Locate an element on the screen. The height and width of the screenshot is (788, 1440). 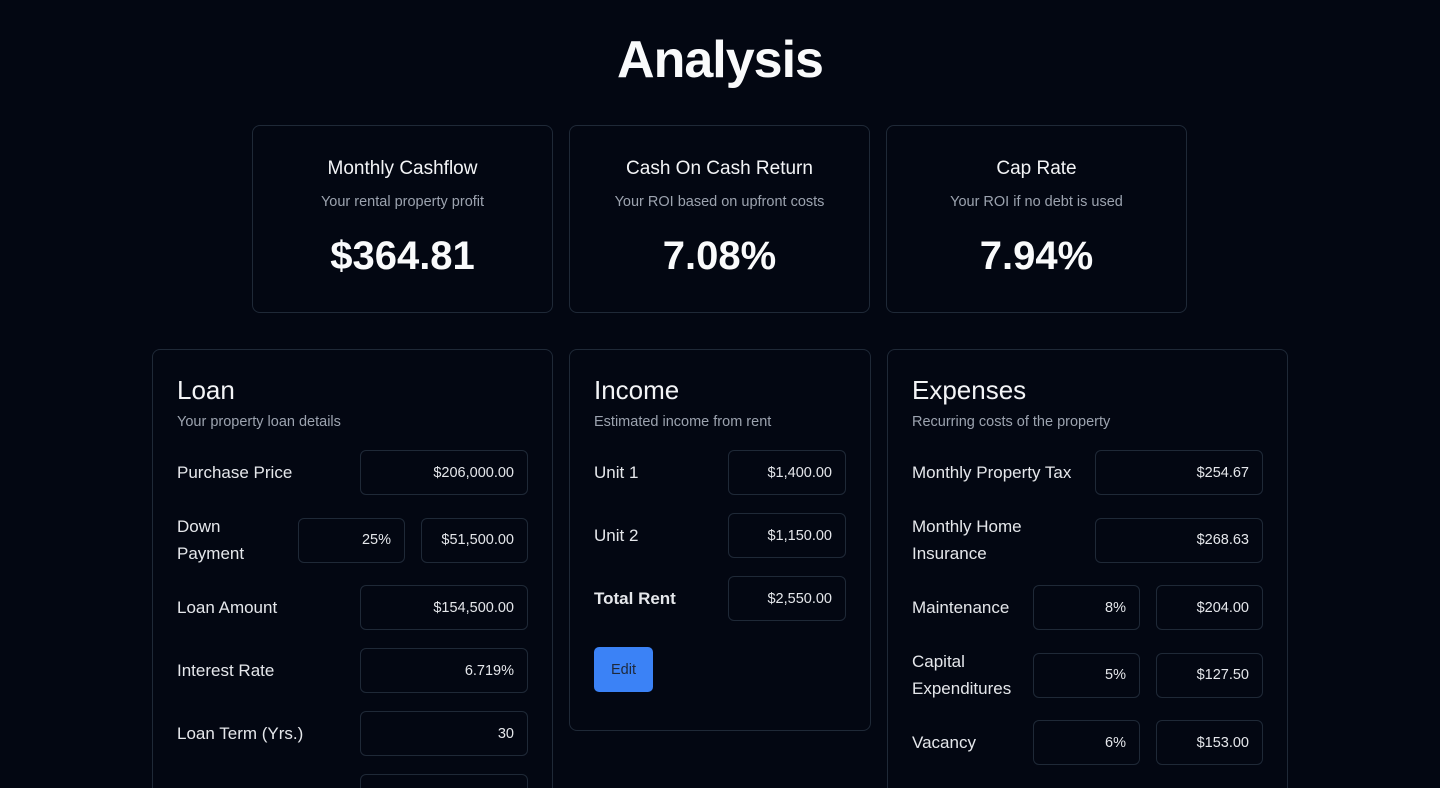
vacancy-percent-input is located at coordinates (1086, 742).